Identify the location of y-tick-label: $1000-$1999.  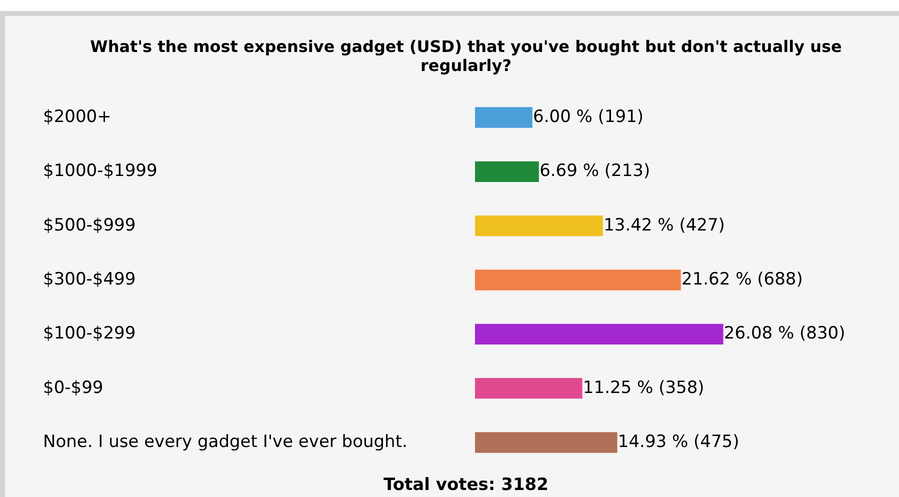
(100, 171).